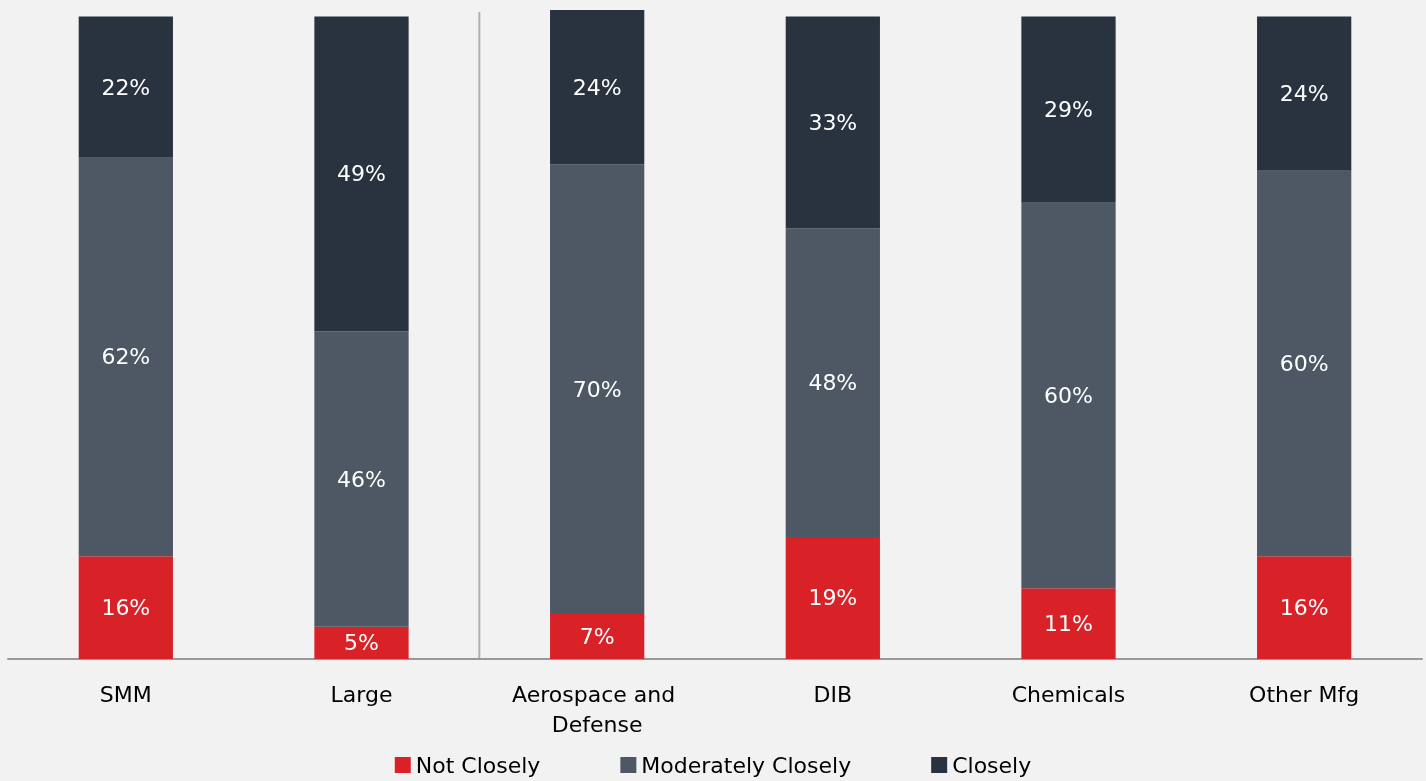 This screenshot has height=781, width=1426. I want to click on data-label: 22%, so click(126, 87).